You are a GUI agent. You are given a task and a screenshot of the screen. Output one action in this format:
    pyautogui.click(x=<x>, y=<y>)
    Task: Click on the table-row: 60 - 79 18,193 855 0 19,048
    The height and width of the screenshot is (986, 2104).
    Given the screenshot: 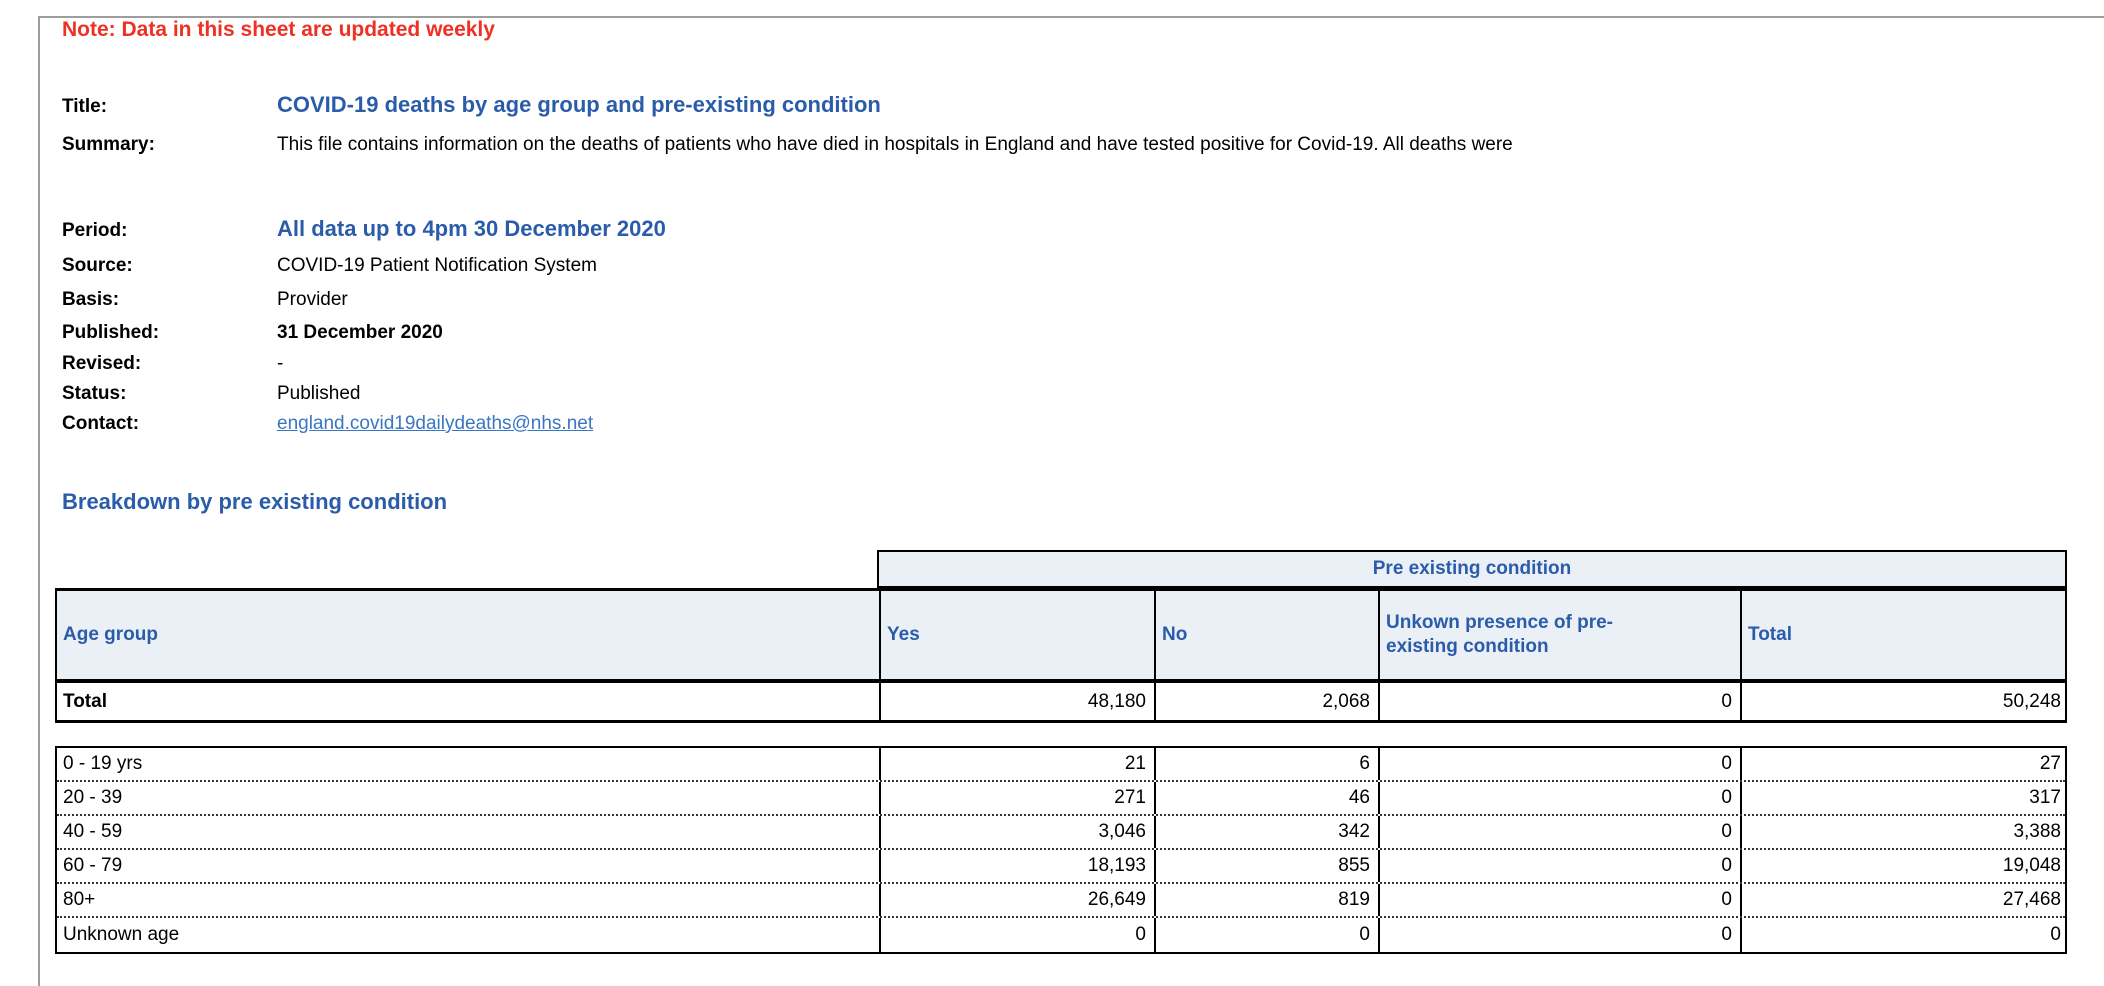 What is the action you would take?
    pyautogui.click(x=1061, y=867)
    